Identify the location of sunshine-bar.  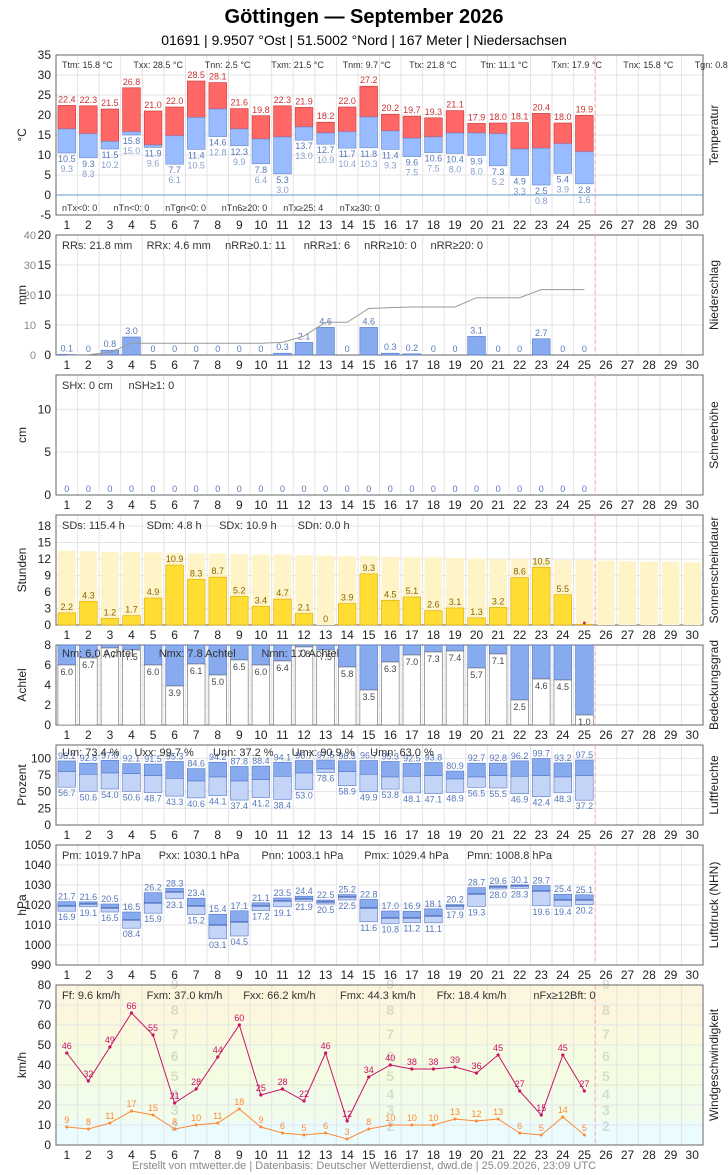
(196, 602).